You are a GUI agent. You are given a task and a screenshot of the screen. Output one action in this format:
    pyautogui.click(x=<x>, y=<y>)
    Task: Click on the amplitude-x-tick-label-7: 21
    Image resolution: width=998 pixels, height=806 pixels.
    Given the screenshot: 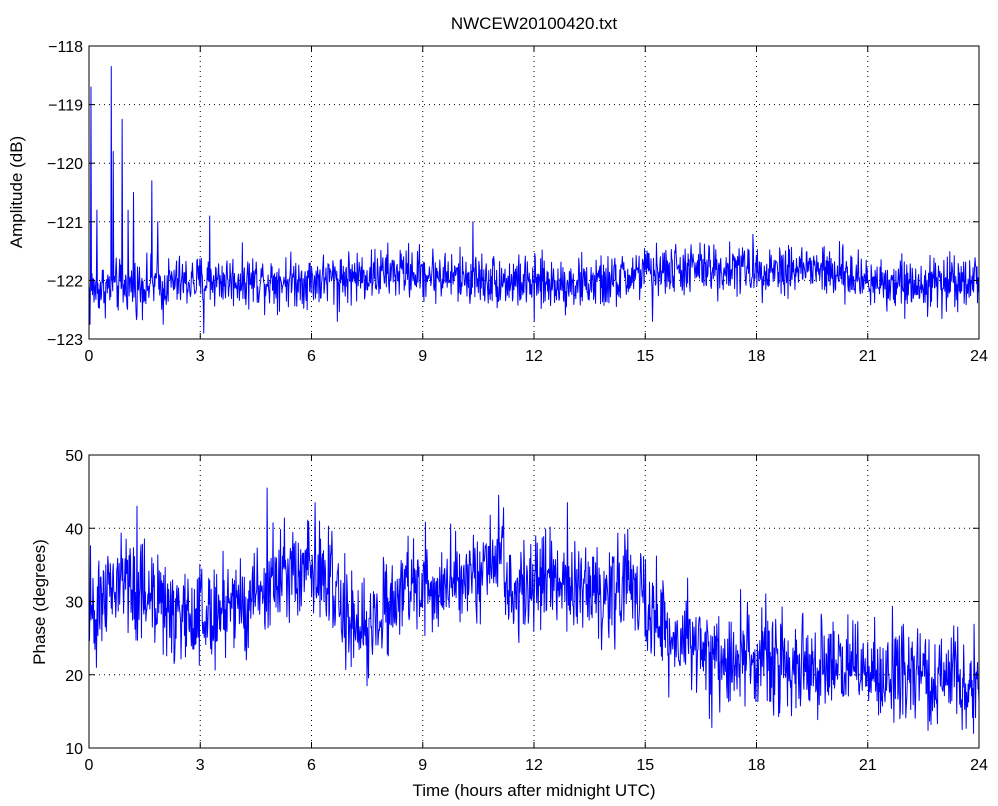 What is the action you would take?
    pyautogui.click(x=868, y=356)
    